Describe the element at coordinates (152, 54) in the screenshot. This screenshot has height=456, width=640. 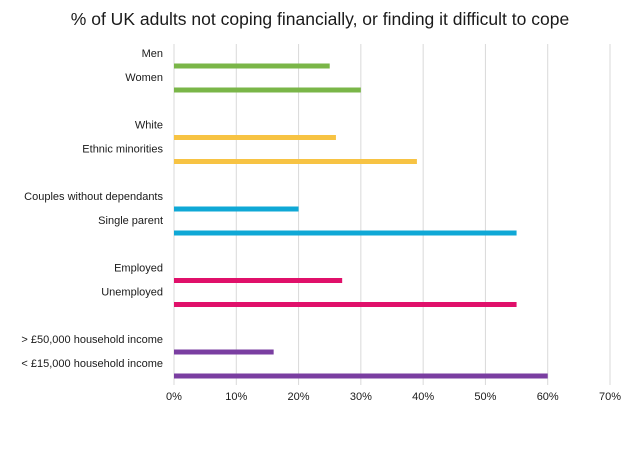
I see `category-label: Men` at that location.